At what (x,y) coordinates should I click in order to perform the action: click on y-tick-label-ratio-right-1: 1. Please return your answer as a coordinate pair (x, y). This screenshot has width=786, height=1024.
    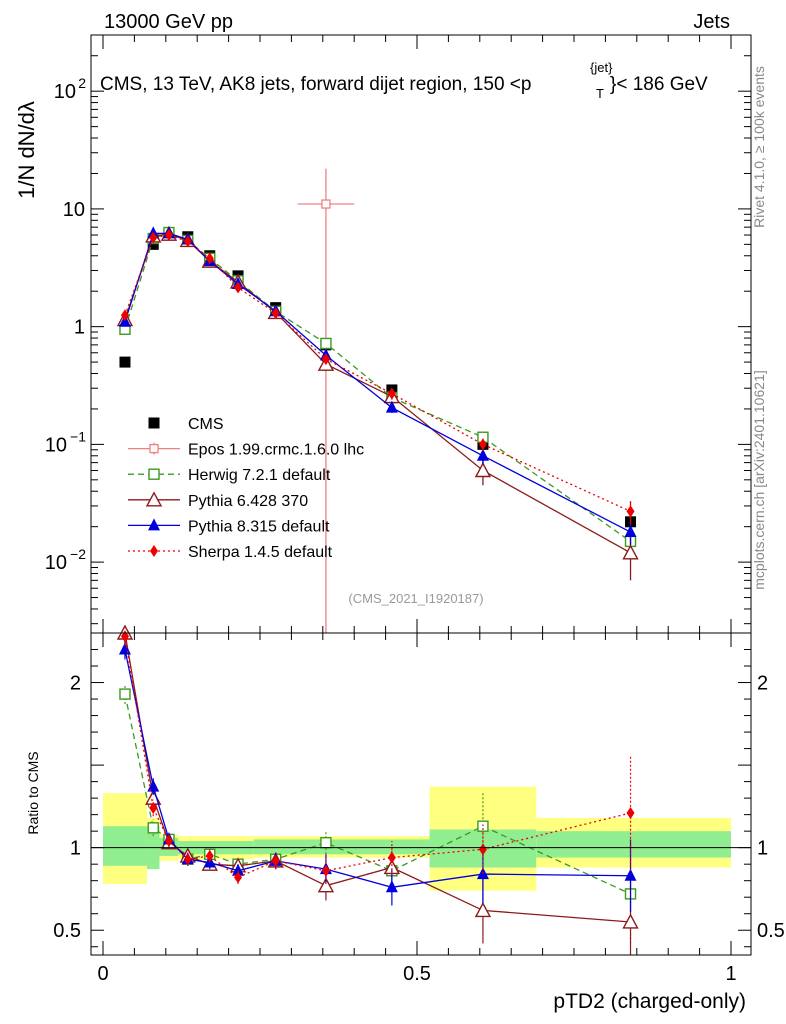
    Looking at the image, I should click on (762, 849).